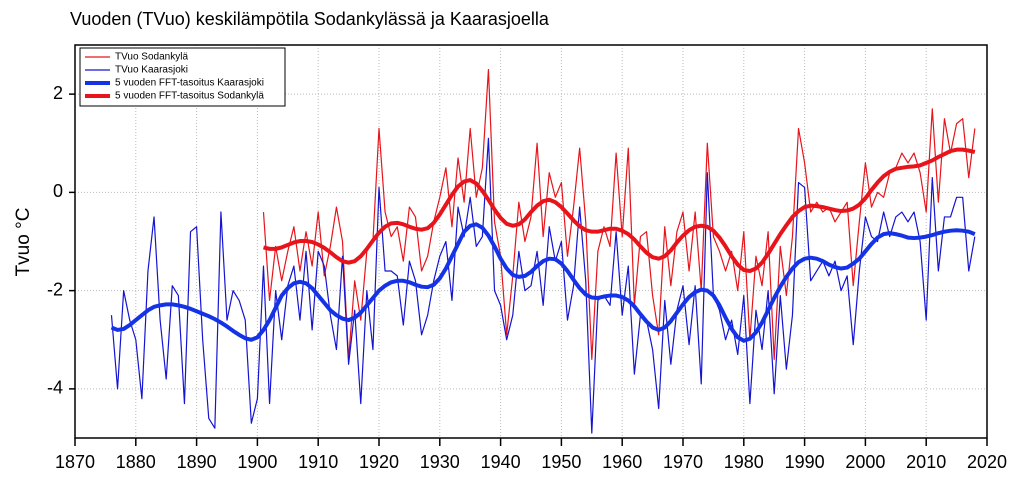  I want to click on x-tick-label: 1970, so click(683, 462).